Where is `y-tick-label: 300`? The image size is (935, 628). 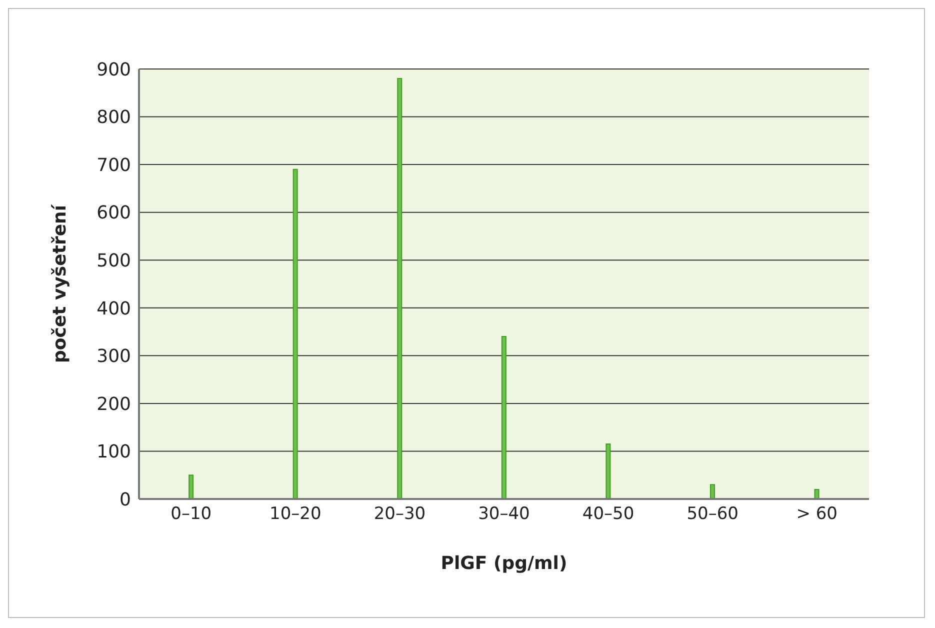 y-tick-label: 300 is located at coordinates (113, 357).